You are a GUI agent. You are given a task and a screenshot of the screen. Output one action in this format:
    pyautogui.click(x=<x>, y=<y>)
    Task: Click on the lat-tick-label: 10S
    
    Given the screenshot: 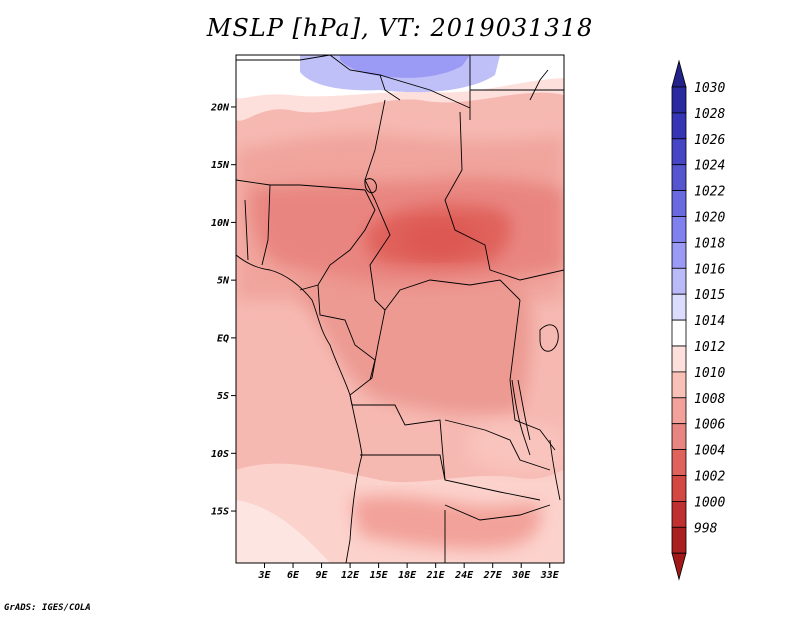 What is the action you would take?
    pyautogui.click(x=220, y=454)
    